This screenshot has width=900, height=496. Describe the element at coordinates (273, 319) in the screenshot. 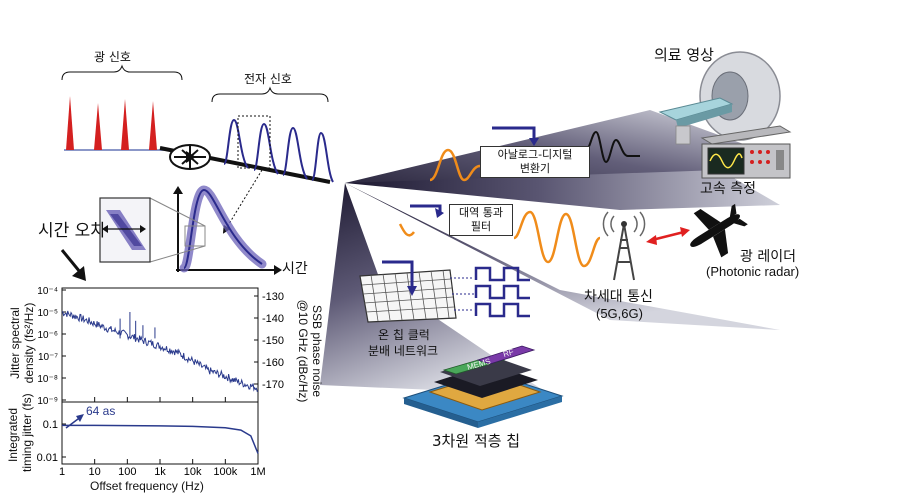

I see `y2-tick-label: -140` at that location.